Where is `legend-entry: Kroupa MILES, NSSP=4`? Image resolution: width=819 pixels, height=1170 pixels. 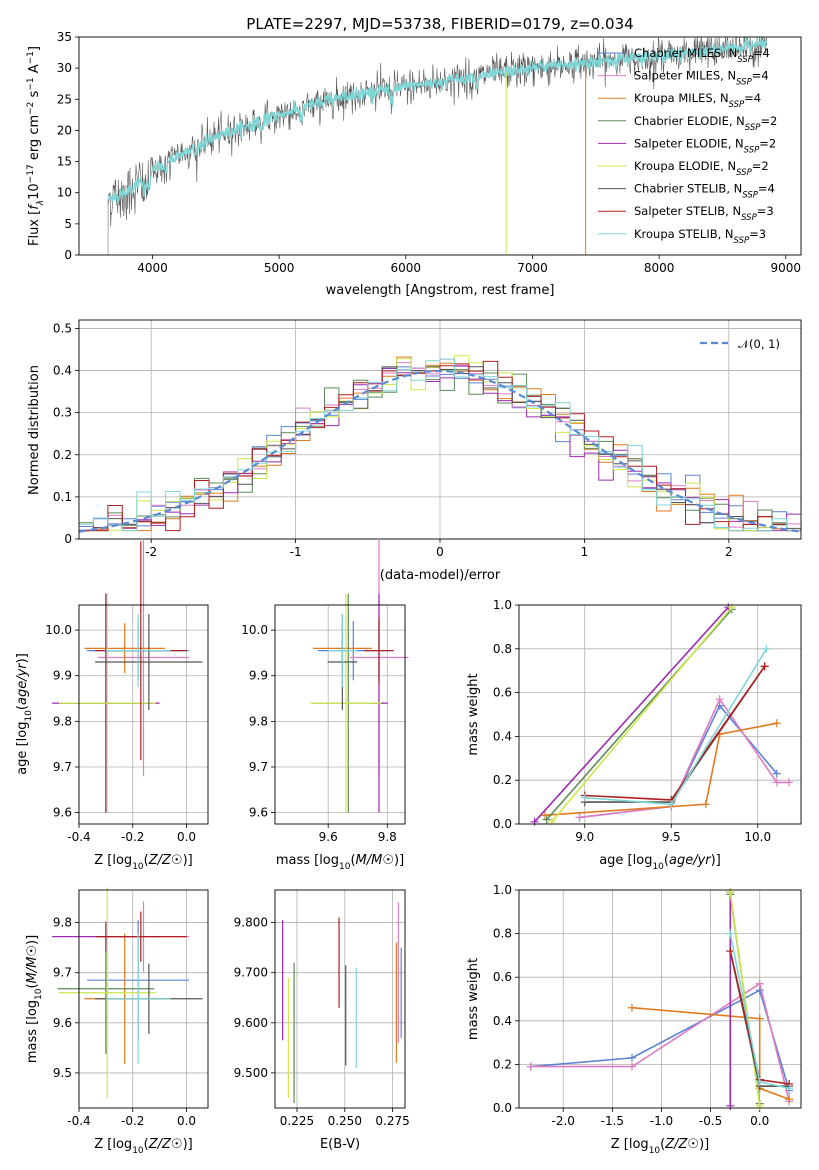
legend-entry: Kroupa MILES, NSSP=4 is located at coordinates (697, 100).